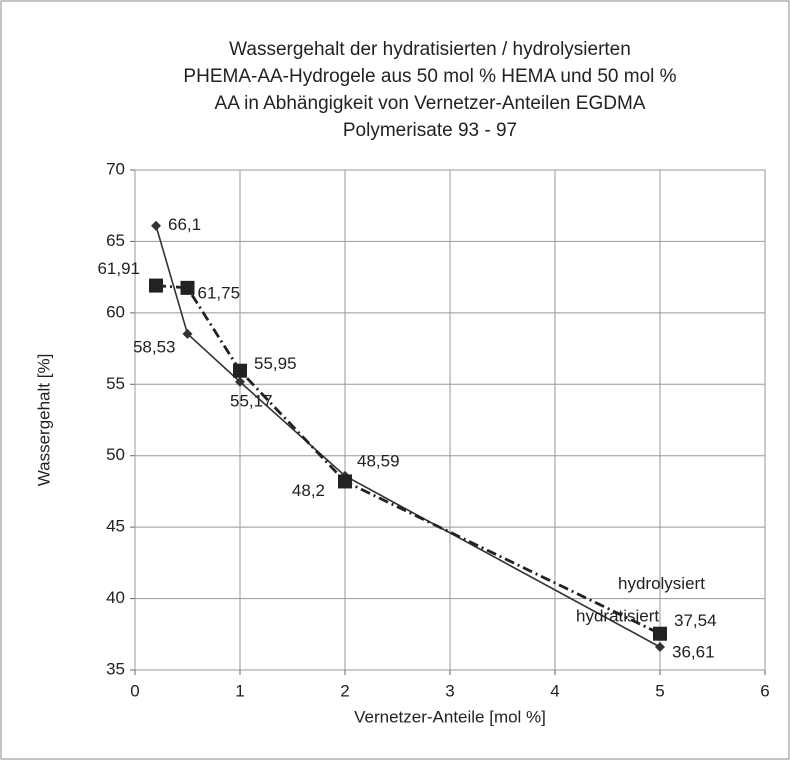  What do you see at coordinates (308, 490) in the screenshot?
I see `data-label: 48,2` at bounding box center [308, 490].